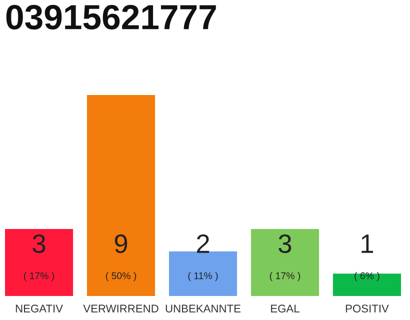 This screenshot has height=320, width=410. Describe the element at coordinates (120, 308) in the screenshot. I see `x-tick-label: VERWIRREND` at that location.